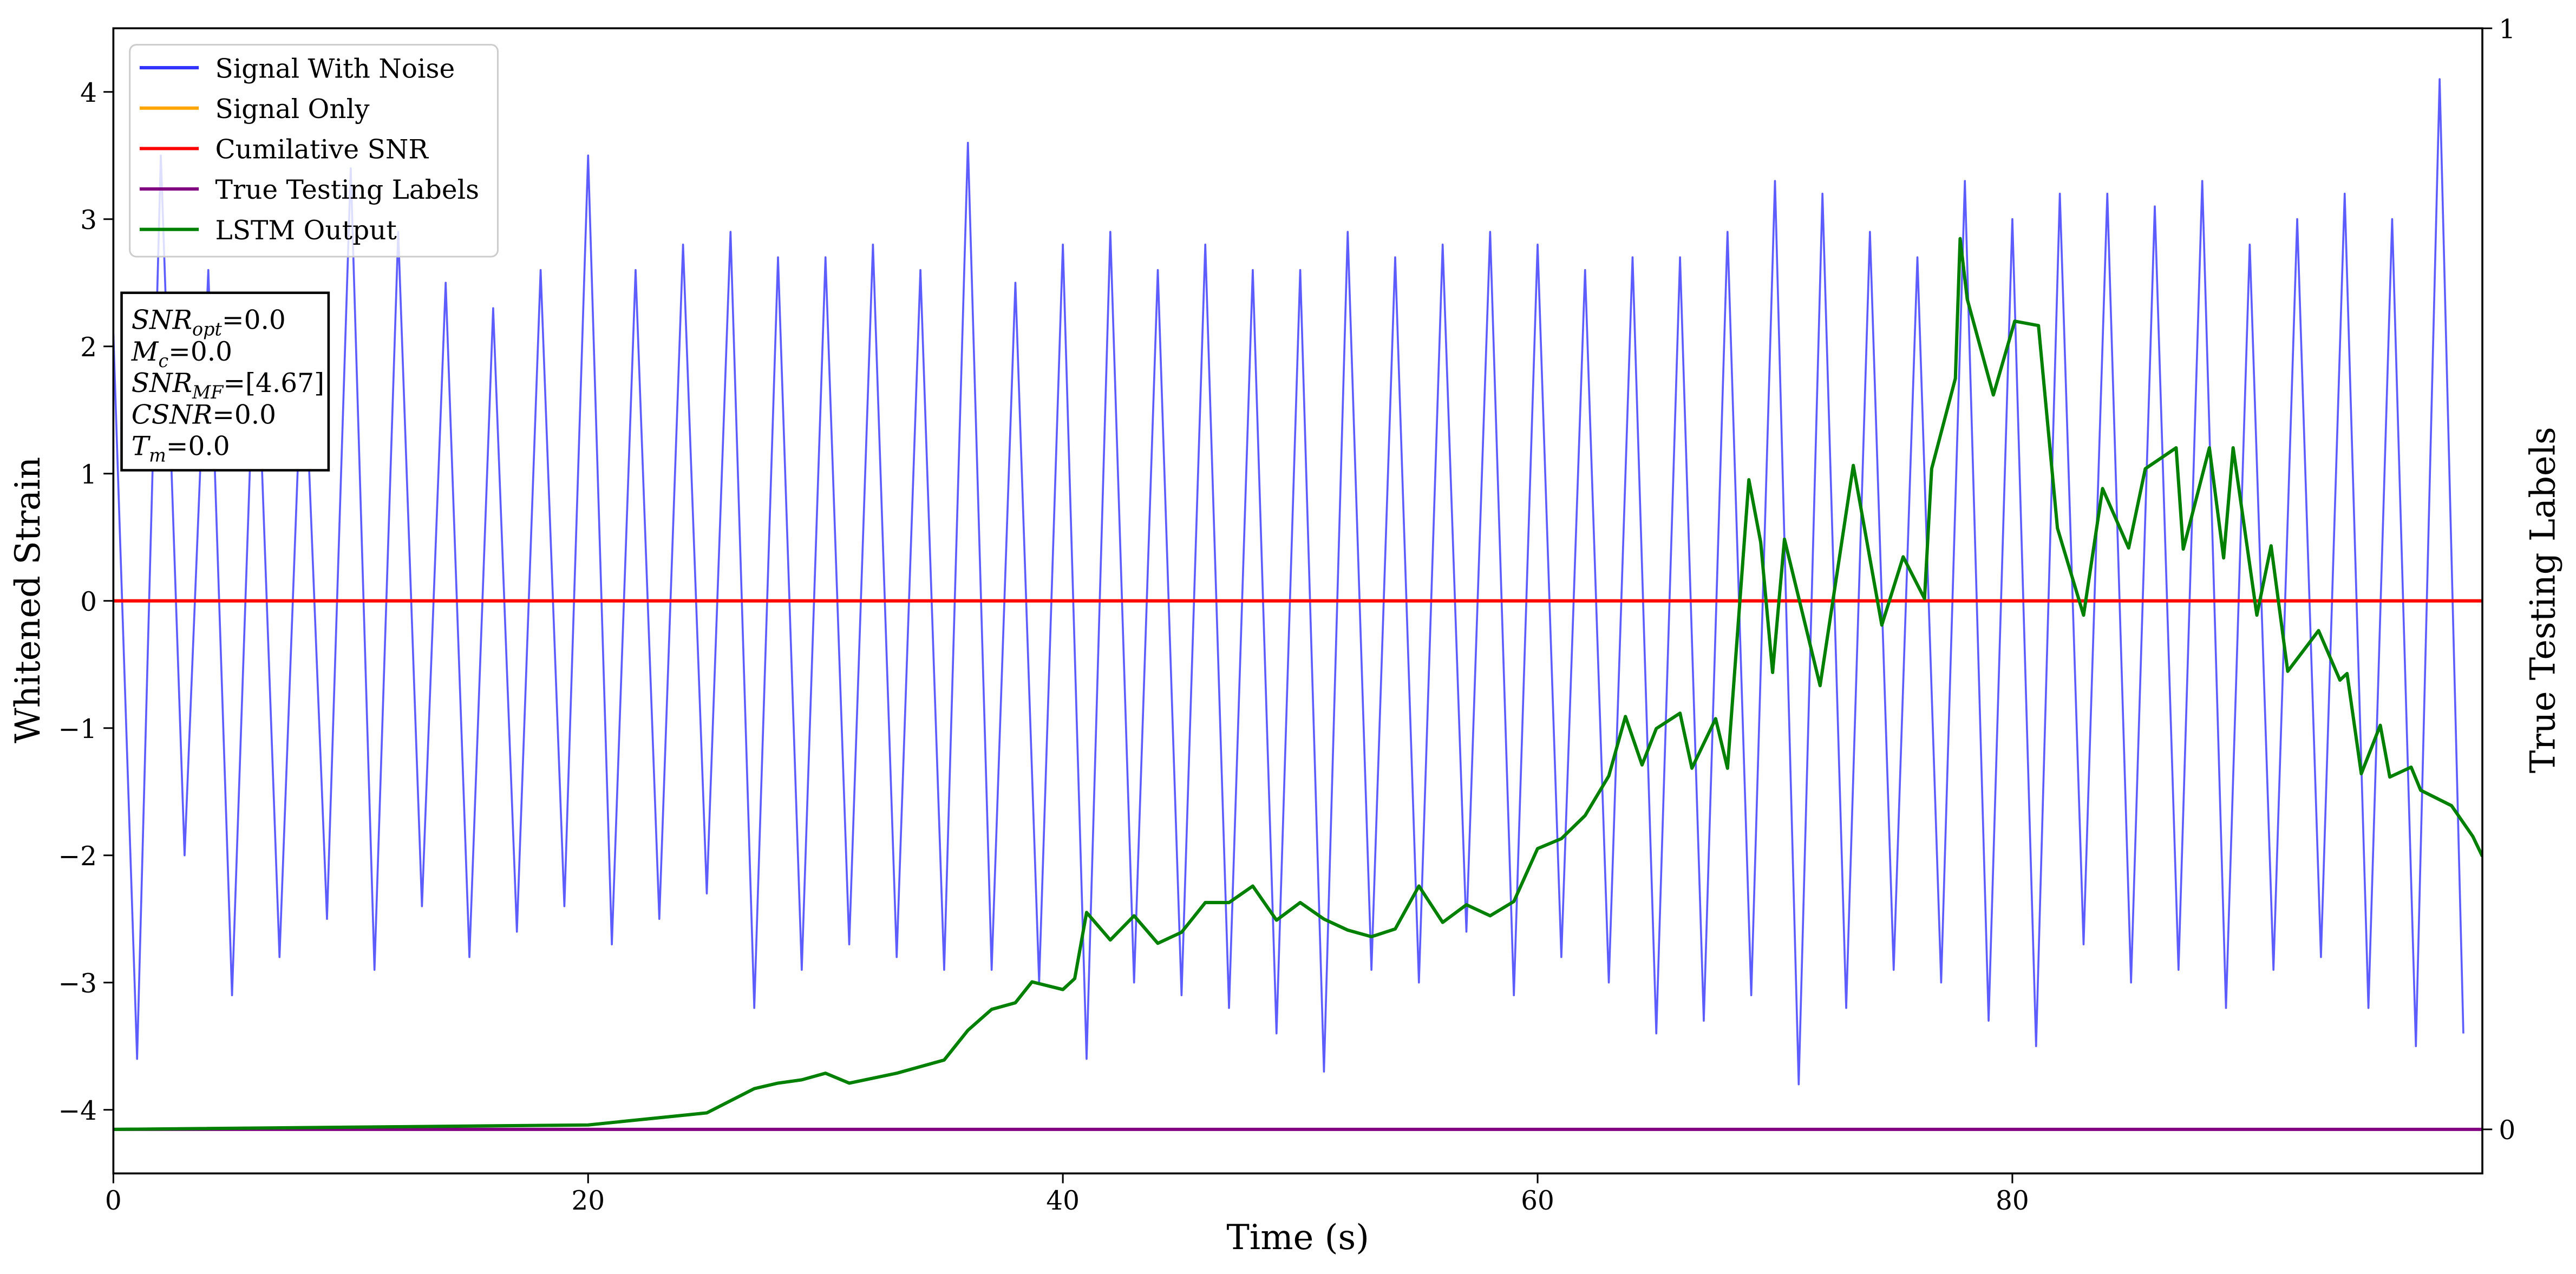 The height and width of the screenshot is (1274, 2576). I want to click on y-tick-label: −4, so click(77, 1111).